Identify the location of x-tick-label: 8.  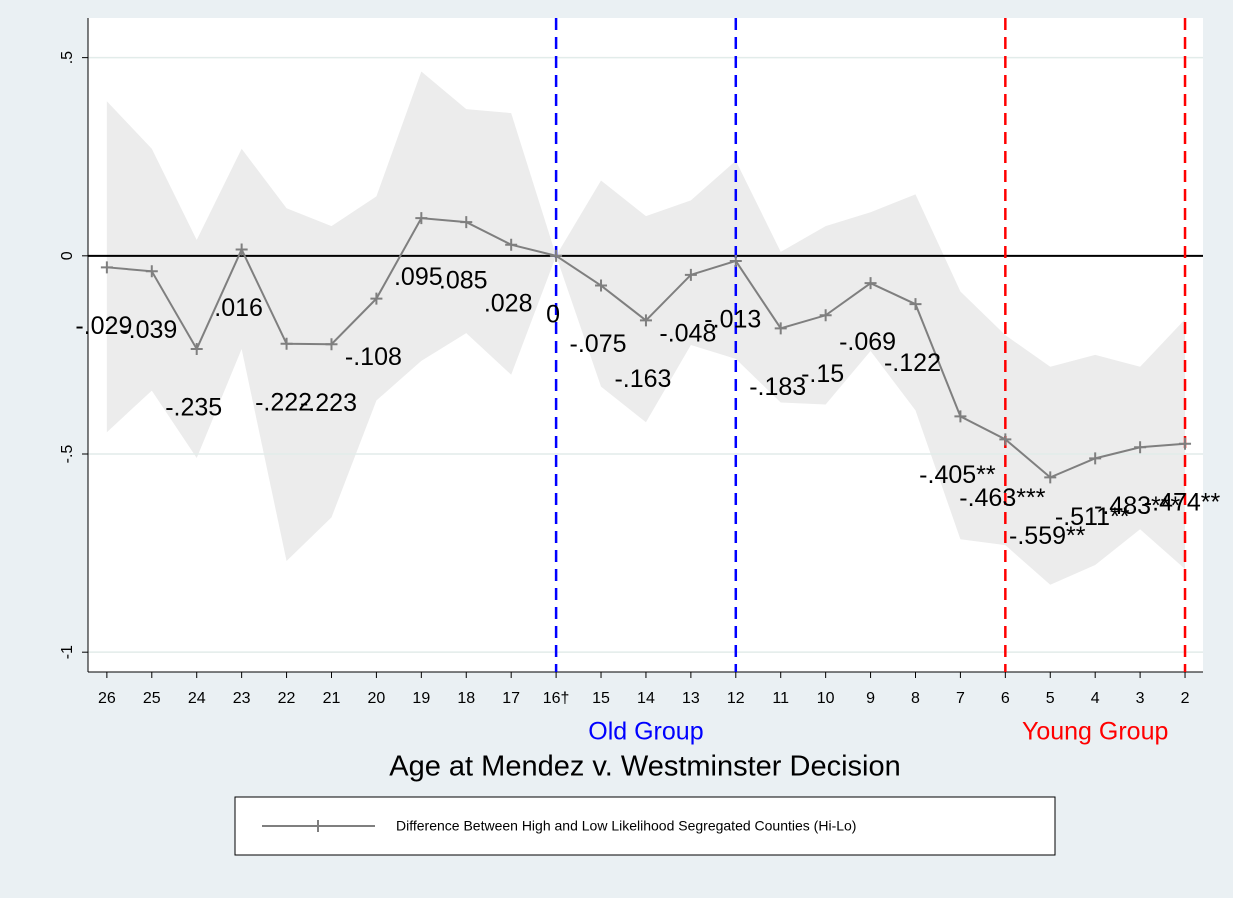
(915, 698).